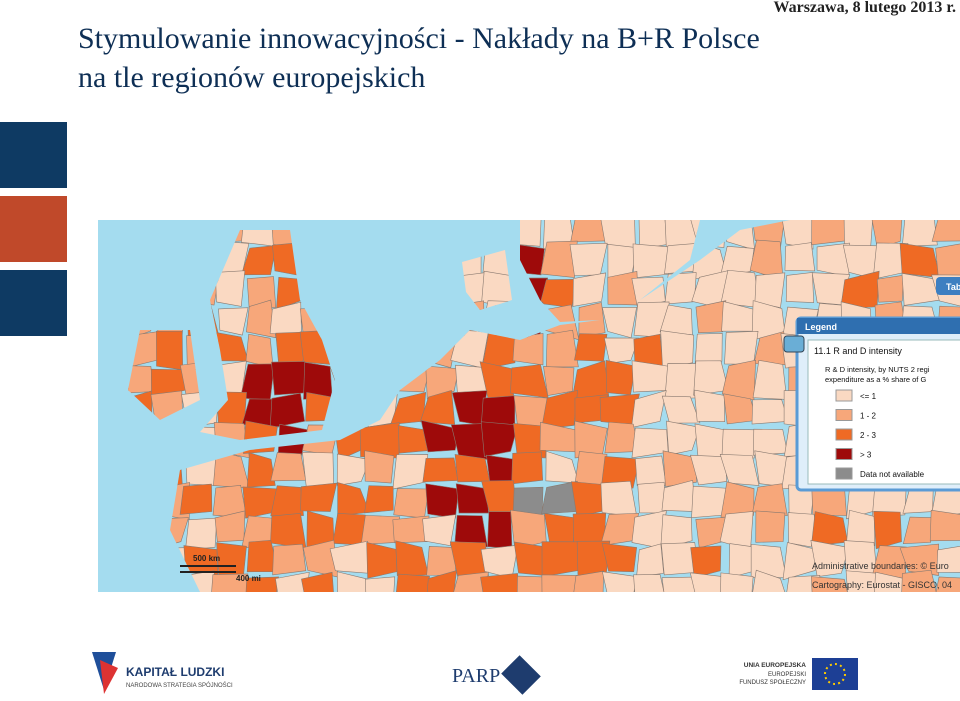  I want to click on eu-stars, so click(835, 674).